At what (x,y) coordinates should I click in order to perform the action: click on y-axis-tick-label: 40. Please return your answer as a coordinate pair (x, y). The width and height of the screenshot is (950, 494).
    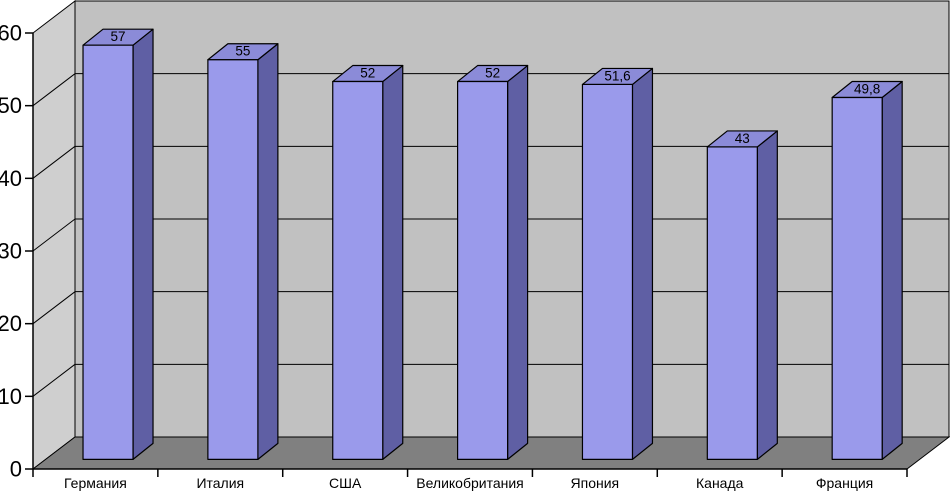
    Looking at the image, I should click on (11, 178).